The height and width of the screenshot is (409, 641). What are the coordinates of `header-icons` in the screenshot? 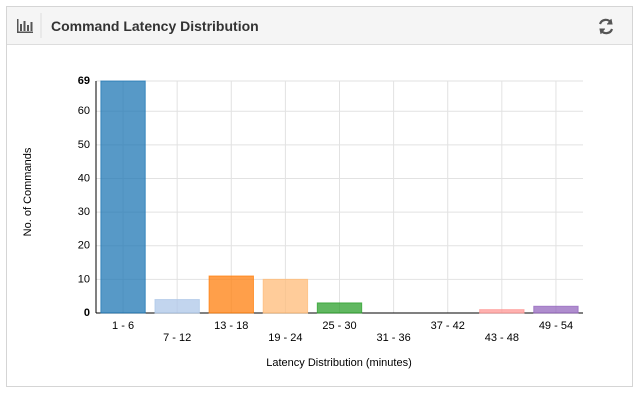 It's located at (315, 25).